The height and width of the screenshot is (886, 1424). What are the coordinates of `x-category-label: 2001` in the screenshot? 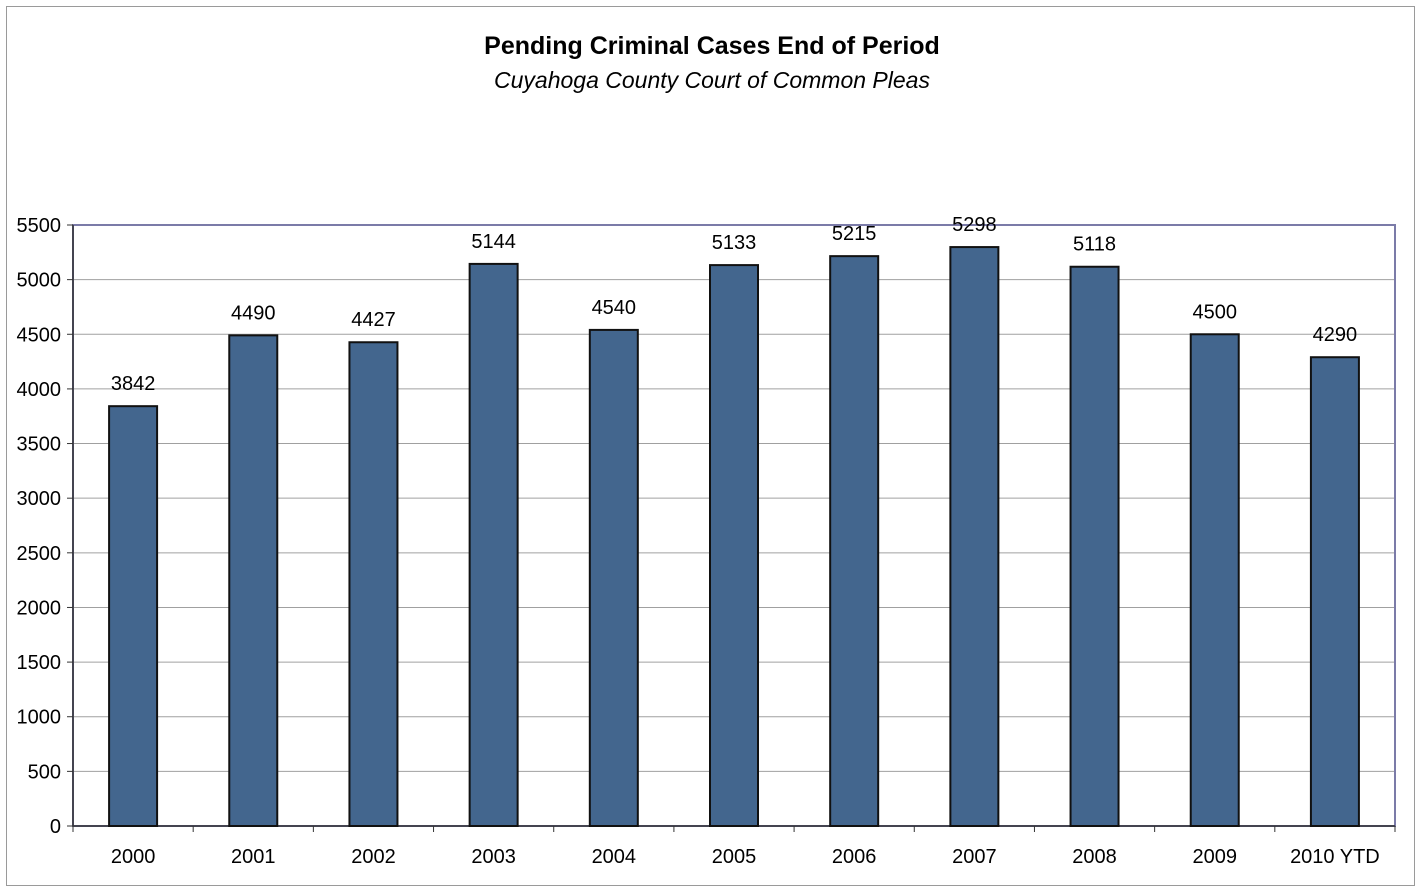 It's located at (253, 857).